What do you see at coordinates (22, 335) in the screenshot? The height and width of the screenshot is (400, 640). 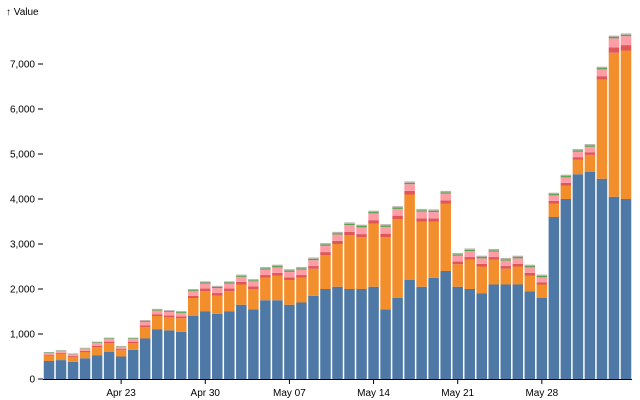 I see `y-tick-label: 1,000` at bounding box center [22, 335].